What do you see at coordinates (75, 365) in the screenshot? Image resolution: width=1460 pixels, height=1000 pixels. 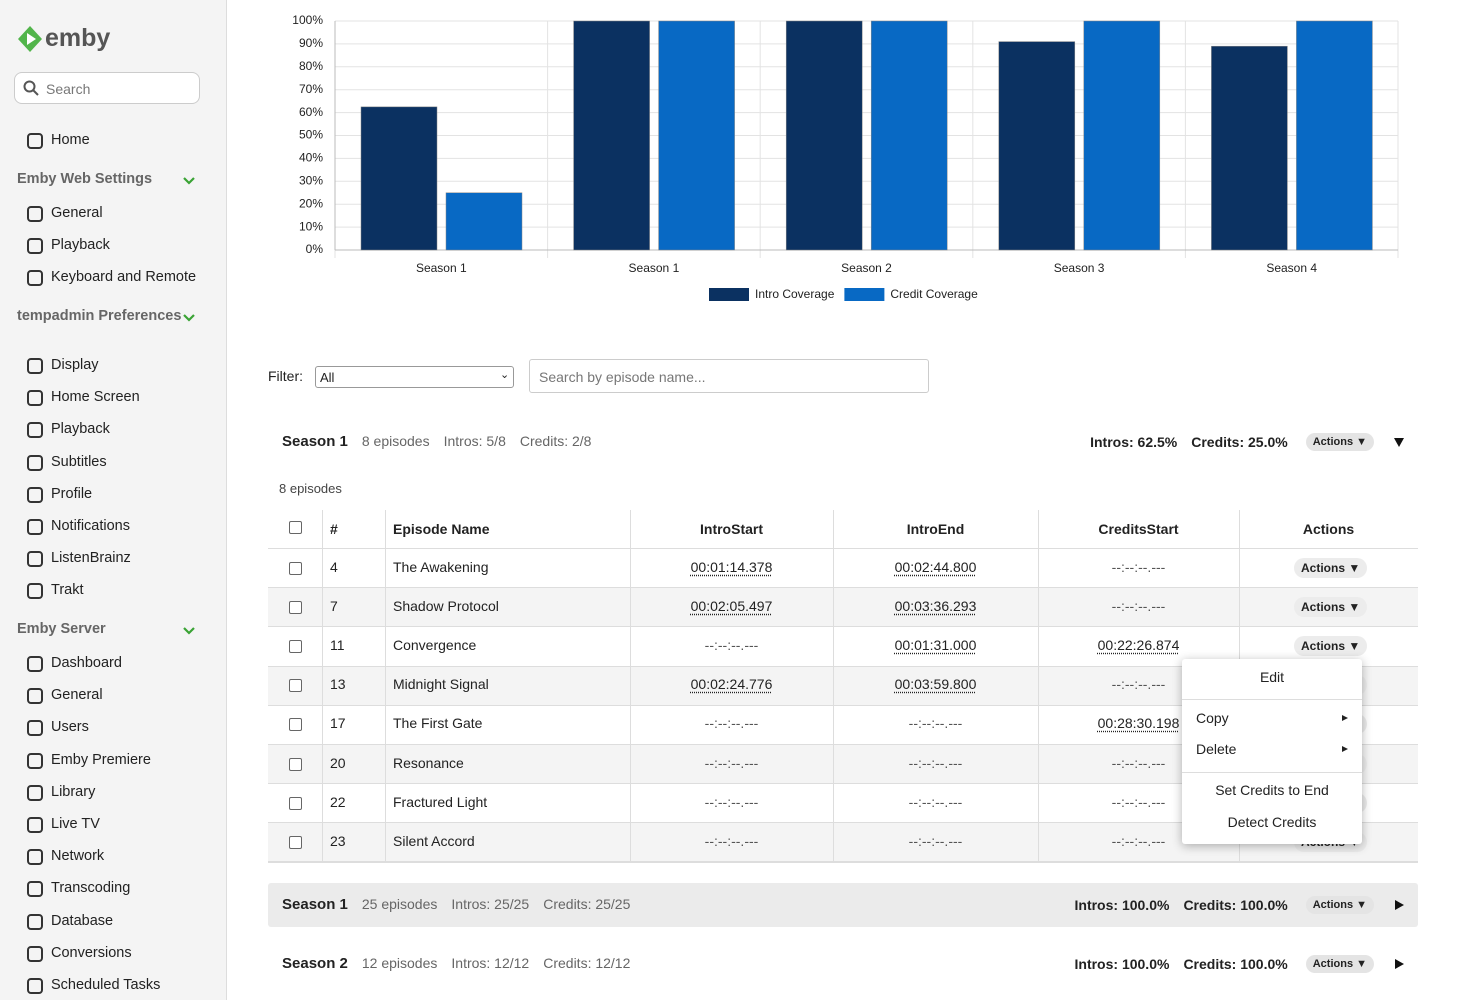 I see `nav-item: Display` at bounding box center [75, 365].